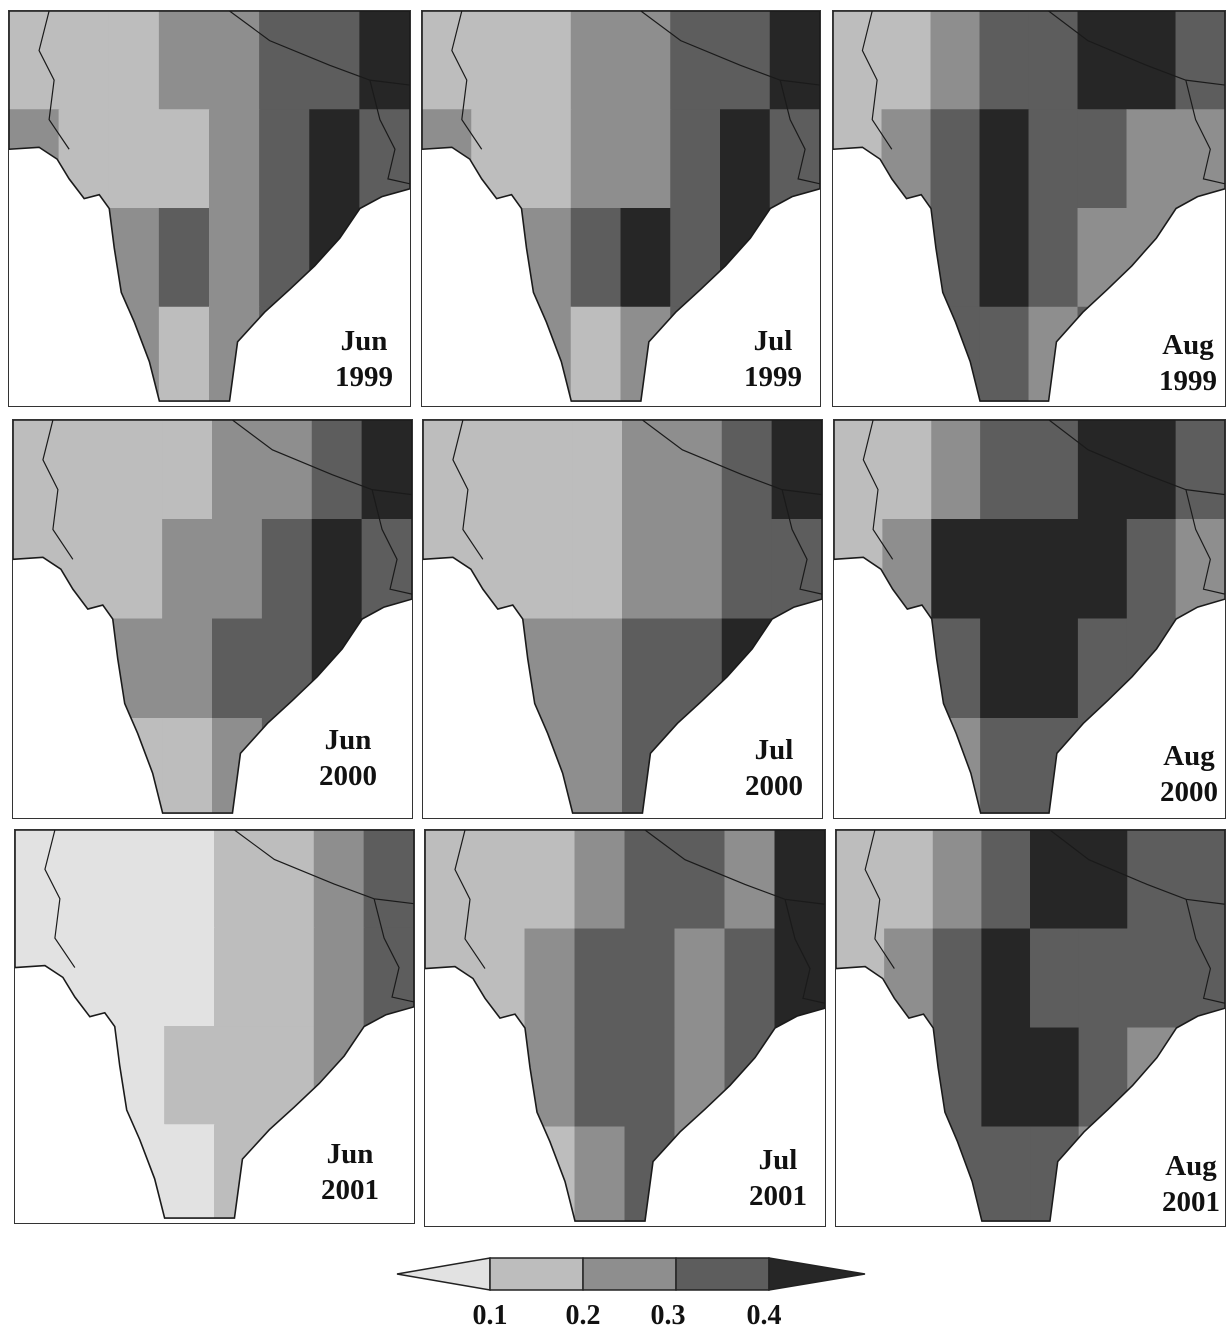 This screenshot has width=1226, height=1332. Describe the element at coordinates (774, 750) in the screenshot. I see `month-label: Jul` at that location.